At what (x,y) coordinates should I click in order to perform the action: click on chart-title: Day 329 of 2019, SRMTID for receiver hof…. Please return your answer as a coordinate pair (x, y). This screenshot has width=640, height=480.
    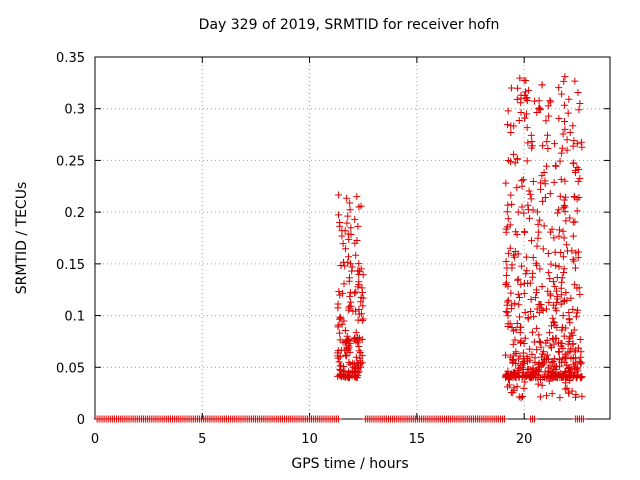
    Looking at the image, I should click on (349, 25).